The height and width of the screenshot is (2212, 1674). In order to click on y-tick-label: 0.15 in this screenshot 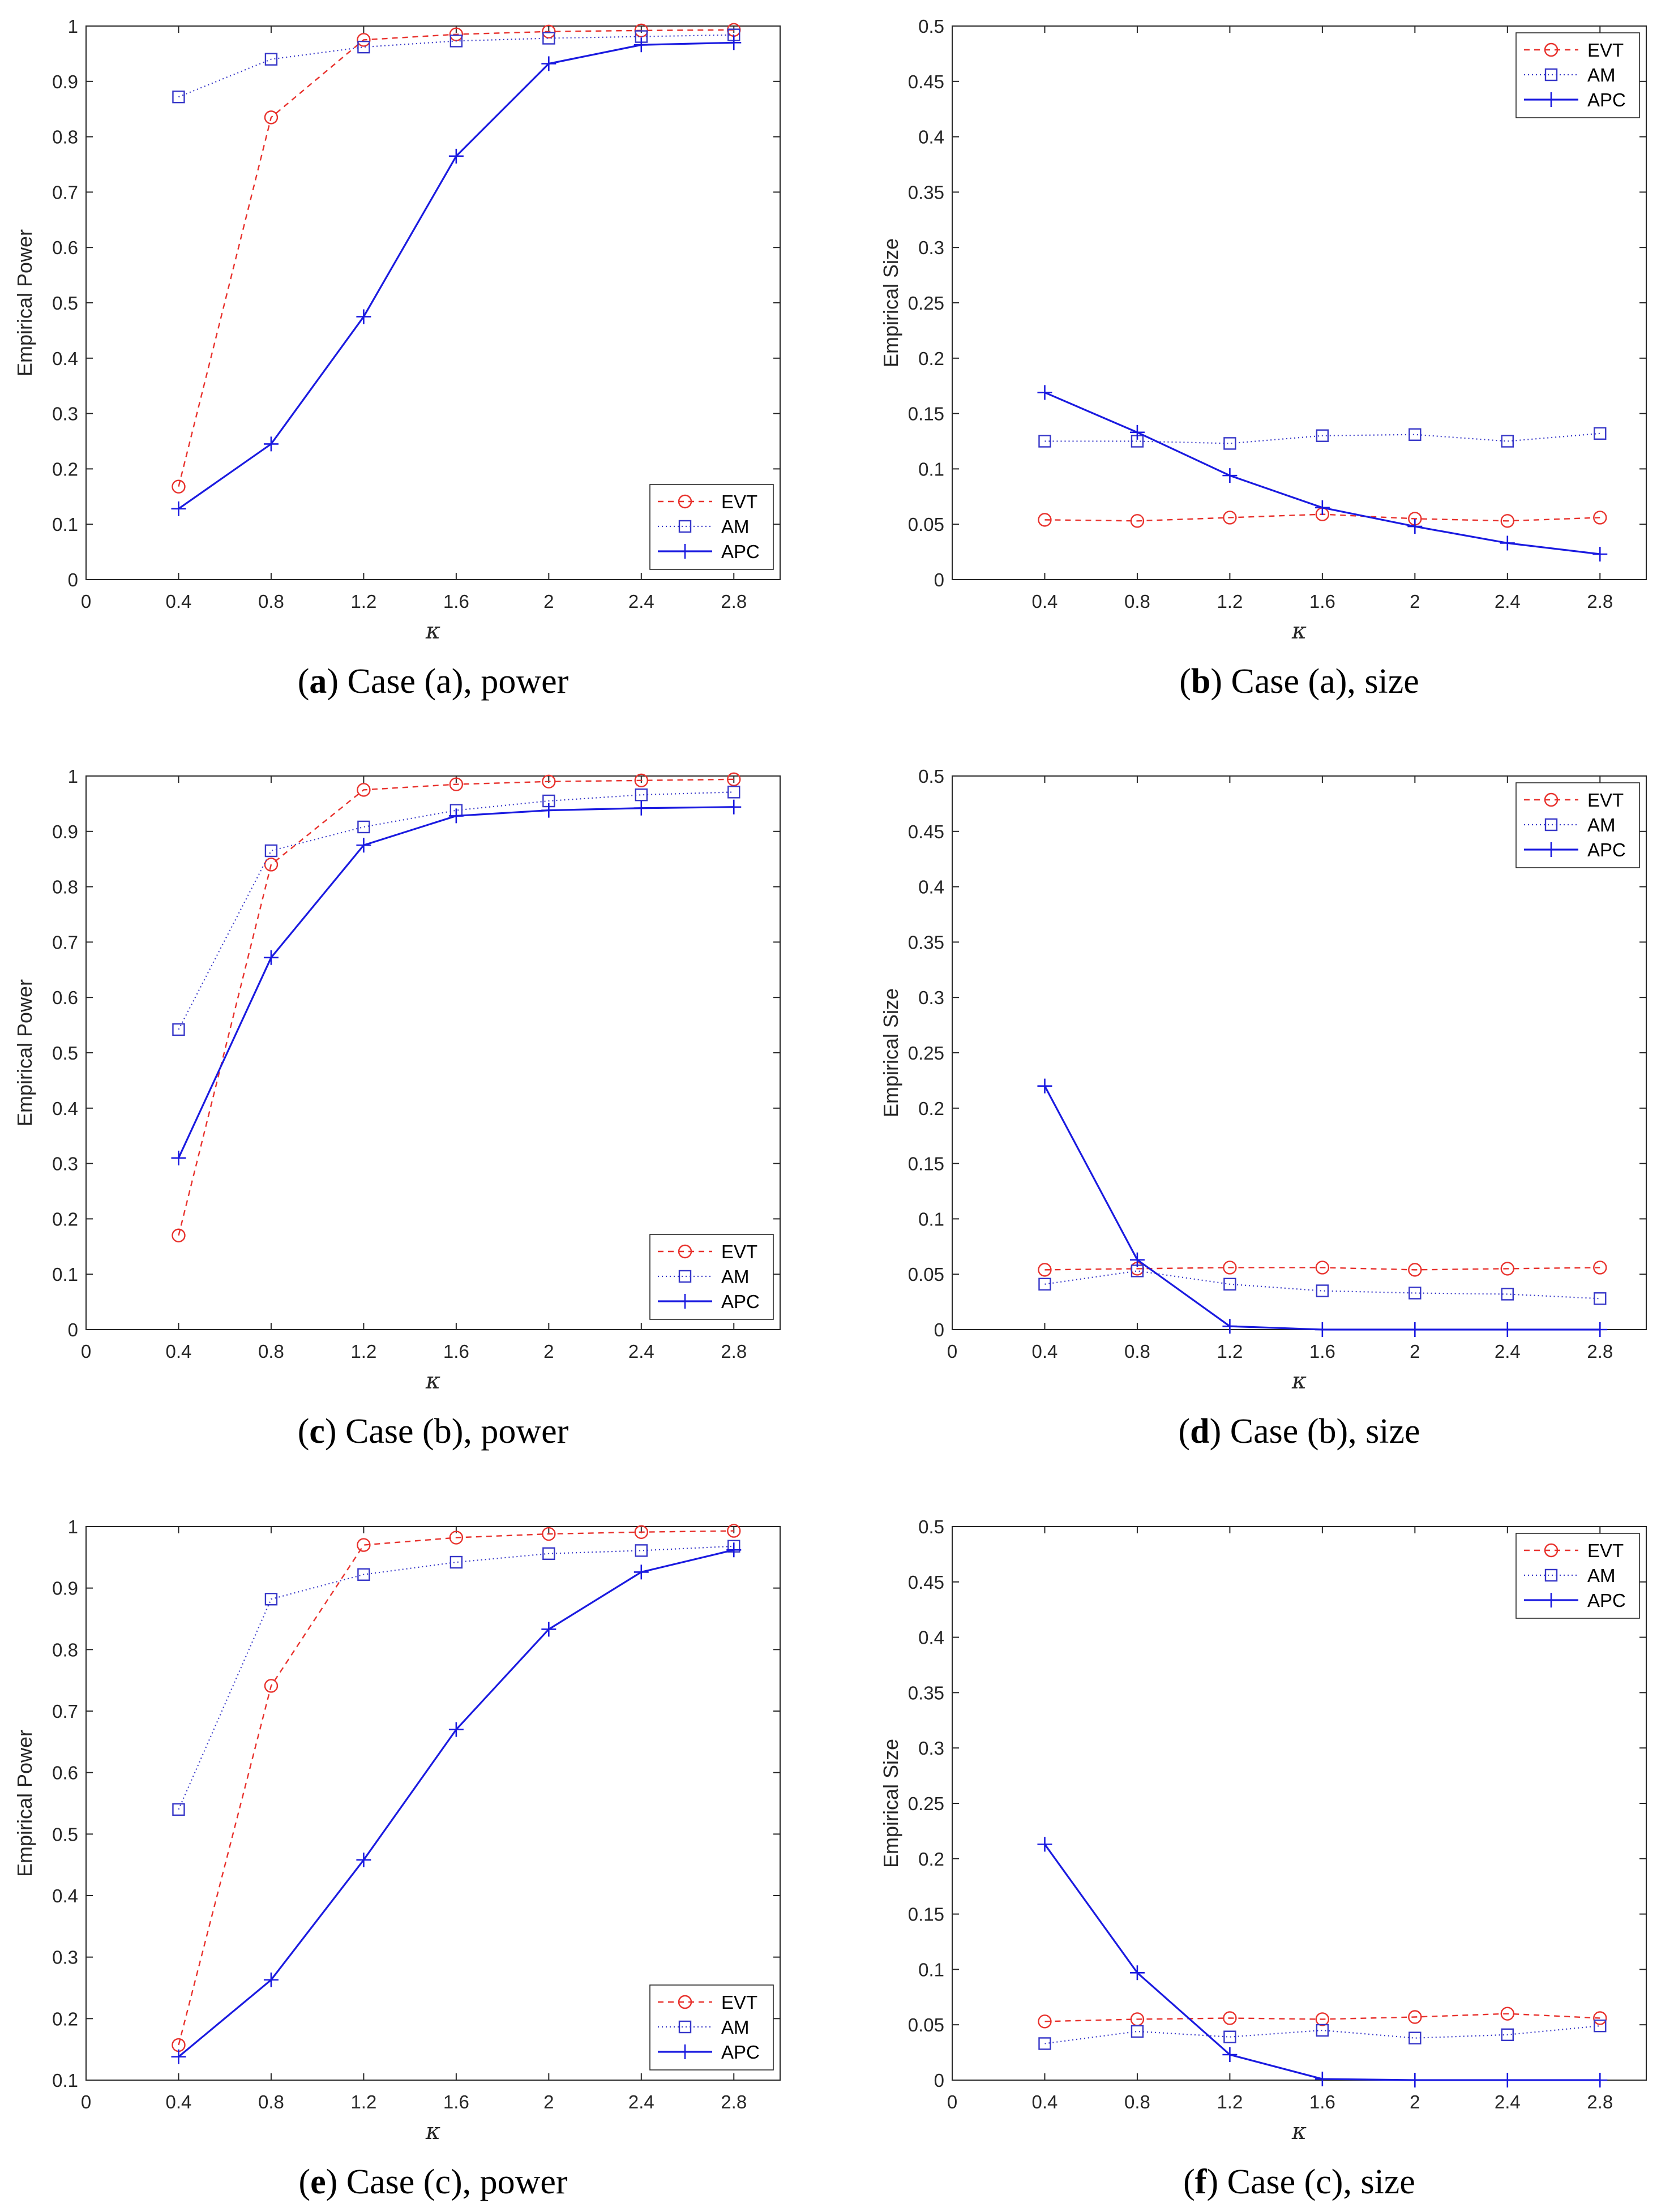, I will do `click(926, 1164)`.